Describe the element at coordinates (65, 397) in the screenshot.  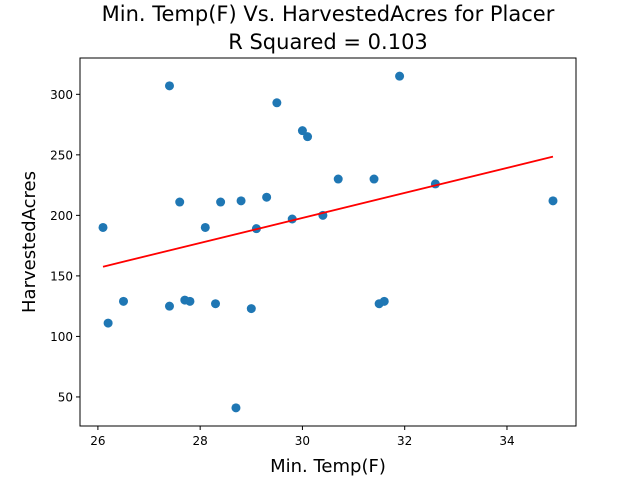
I see `y-tick-label: 50` at that location.